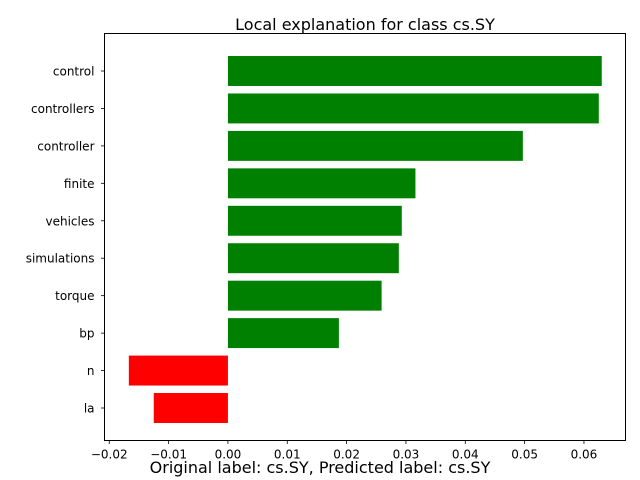 This screenshot has width=640, height=480. What do you see at coordinates (346, 455) in the screenshot?
I see `x-tick-label: 0.02` at bounding box center [346, 455].